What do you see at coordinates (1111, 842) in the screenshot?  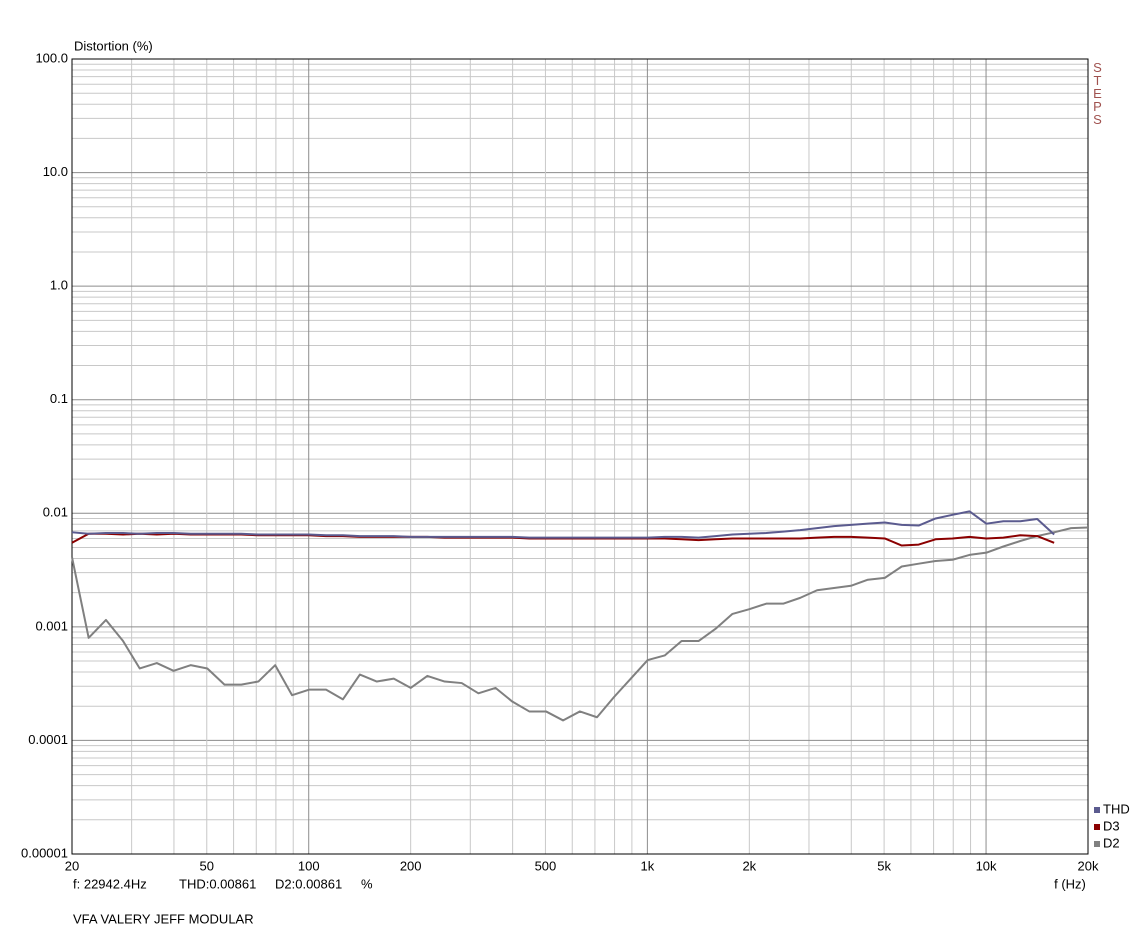 I see `legend-label: D2` at bounding box center [1111, 842].